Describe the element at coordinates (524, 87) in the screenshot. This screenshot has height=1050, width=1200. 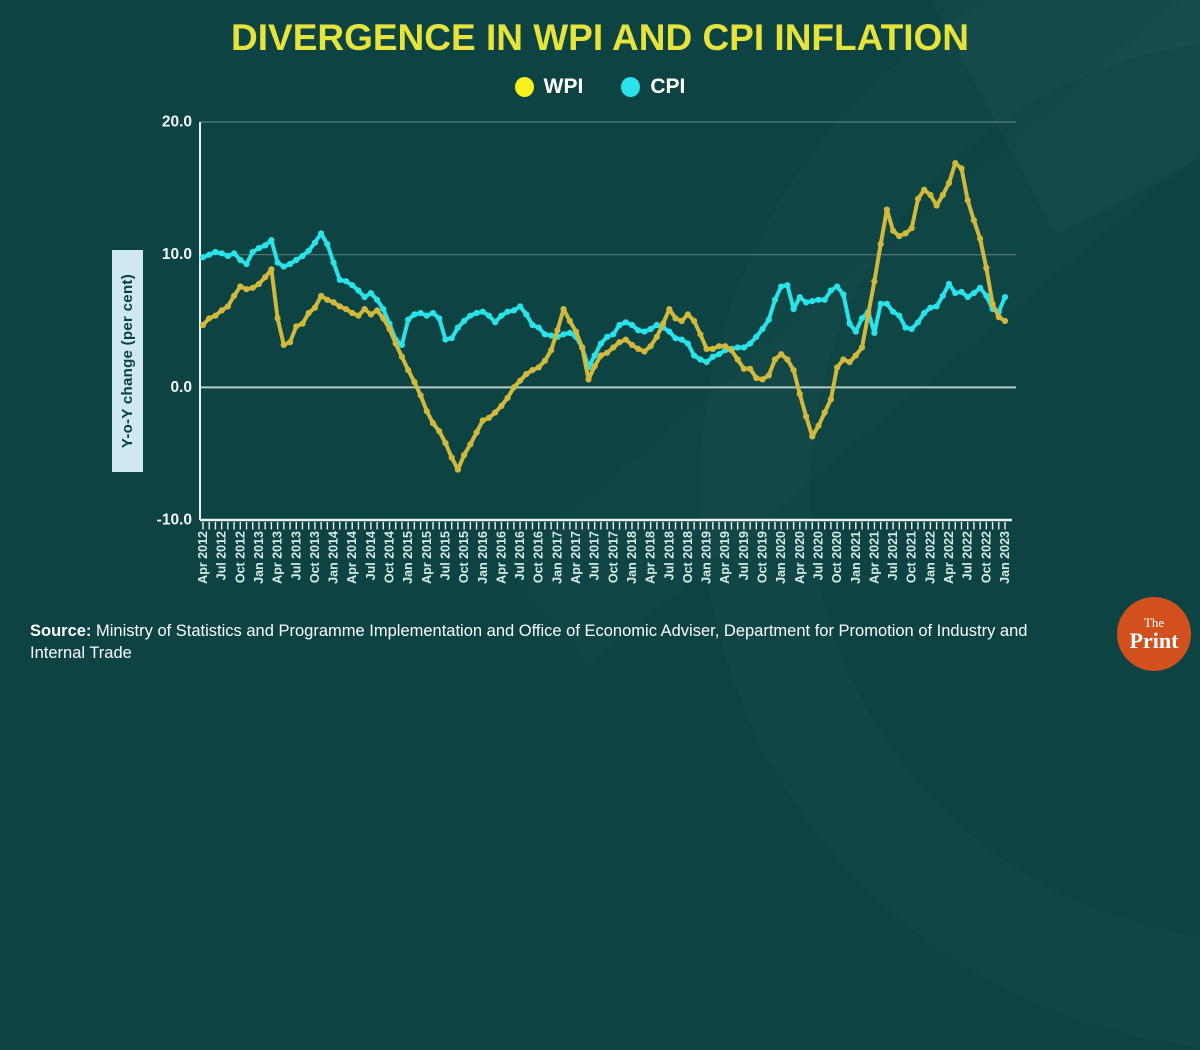
I see `wpi-legend-dot-icon` at that location.